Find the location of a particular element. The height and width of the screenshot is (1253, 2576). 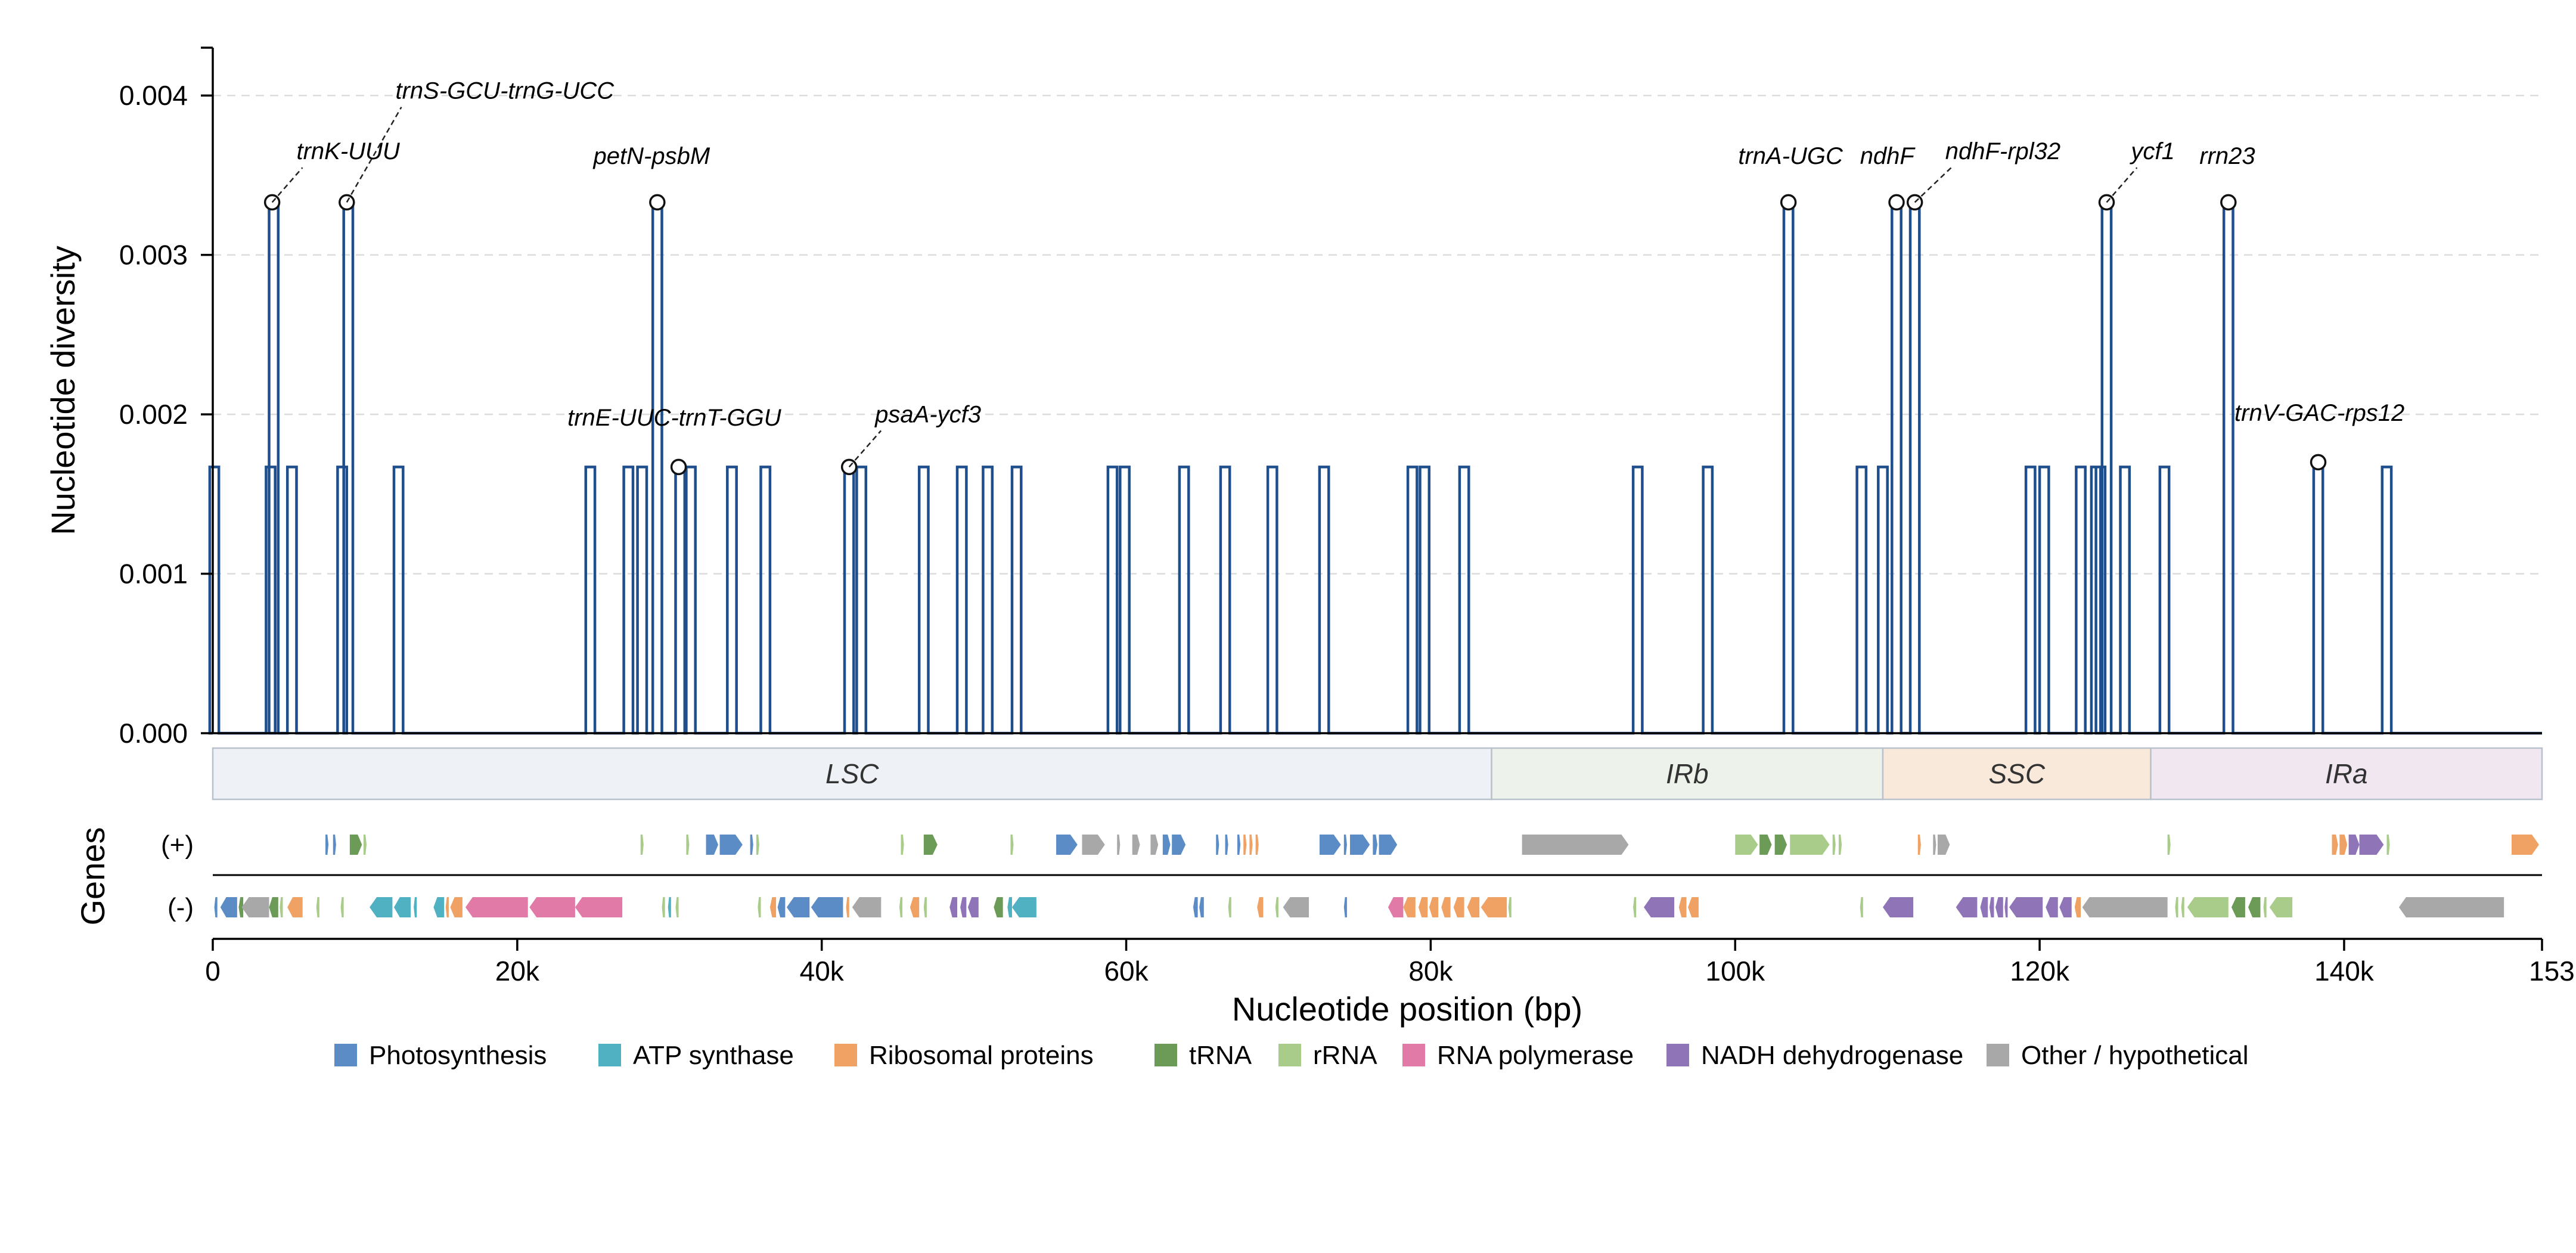

x-tick-label-8: 153k is located at coordinates (2552, 971).